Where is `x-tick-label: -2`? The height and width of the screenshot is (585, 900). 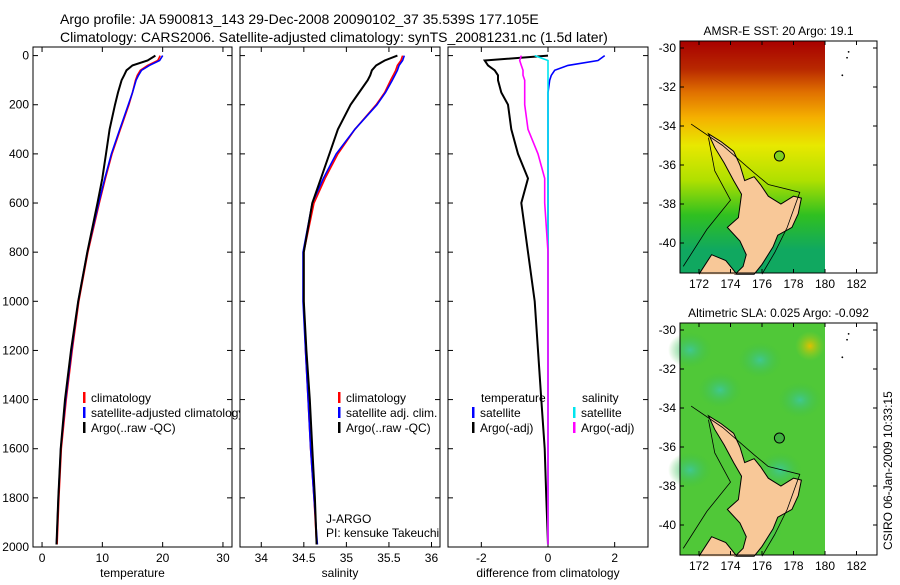
x-tick-label: -2 is located at coordinates (481, 558).